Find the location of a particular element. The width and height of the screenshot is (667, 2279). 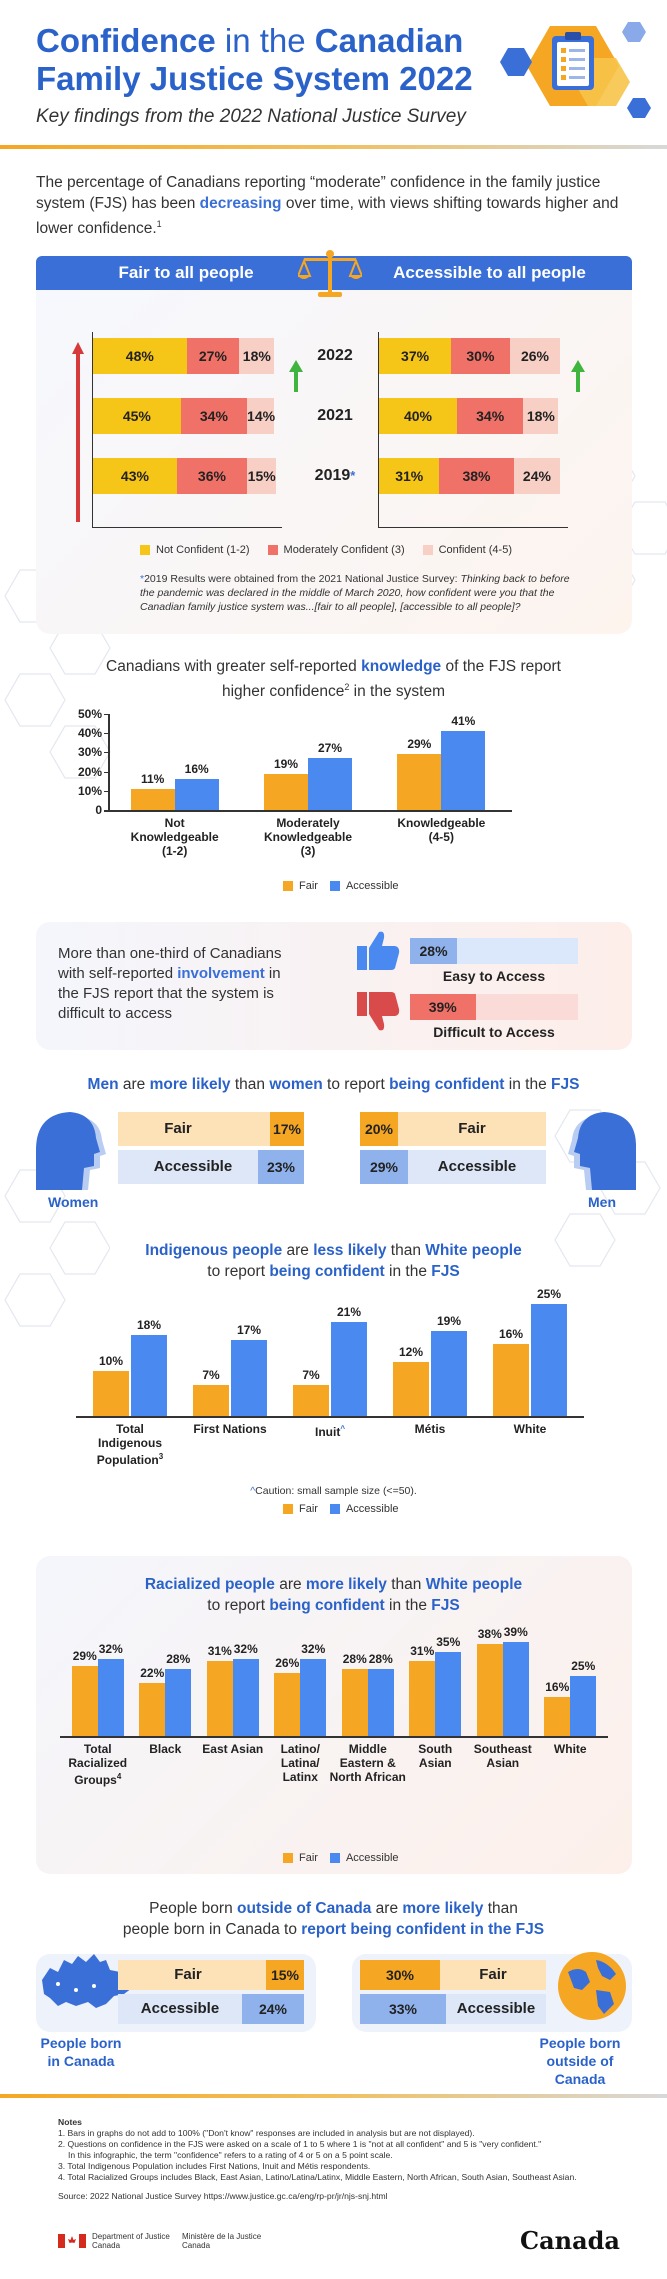

easy-access-bar: 28% is located at coordinates (494, 951).